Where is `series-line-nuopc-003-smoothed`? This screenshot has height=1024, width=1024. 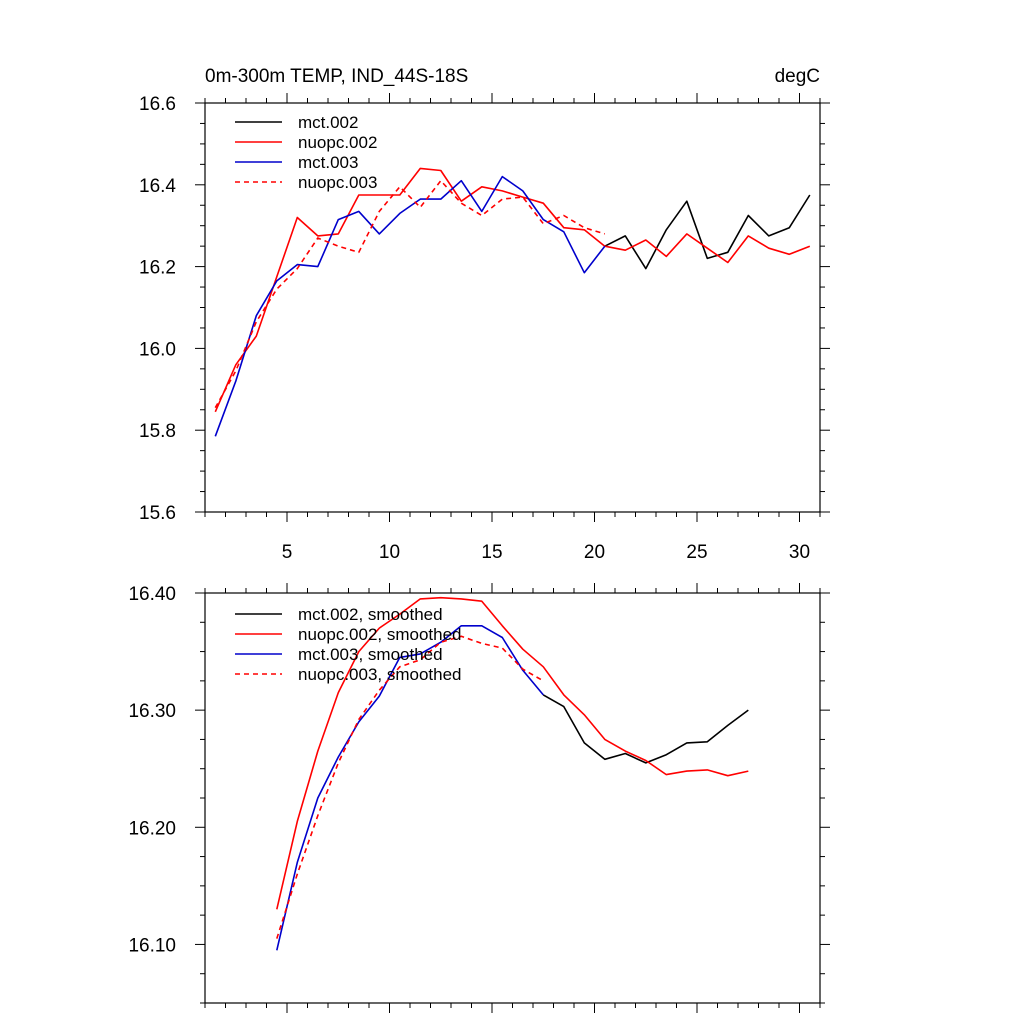
series-line-nuopc-003-smoothed is located at coordinates (410, 787).